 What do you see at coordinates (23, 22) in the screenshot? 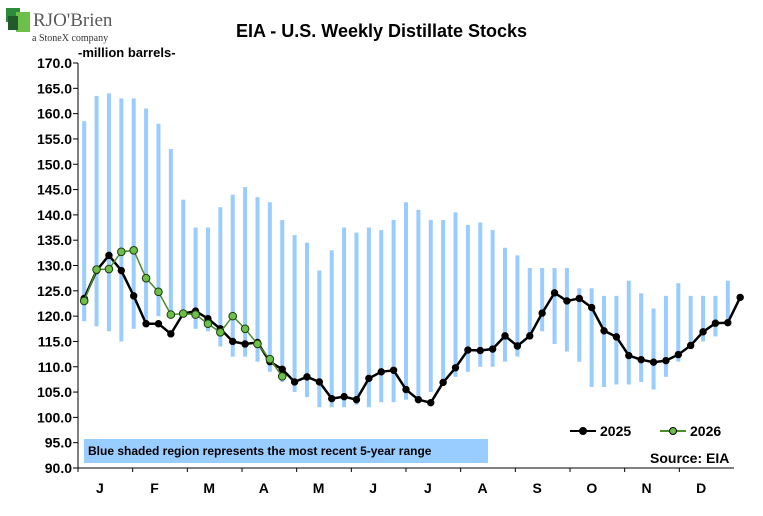
I see `logo-square-light` at bounding box center [23, 22].